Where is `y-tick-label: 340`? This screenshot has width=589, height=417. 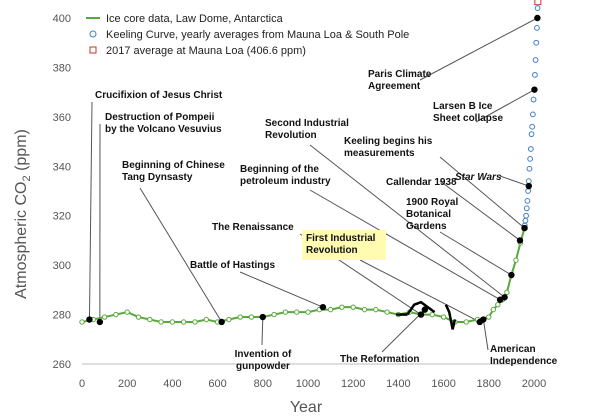
y-tick-label: 340 is located at coordinates (62, 167).